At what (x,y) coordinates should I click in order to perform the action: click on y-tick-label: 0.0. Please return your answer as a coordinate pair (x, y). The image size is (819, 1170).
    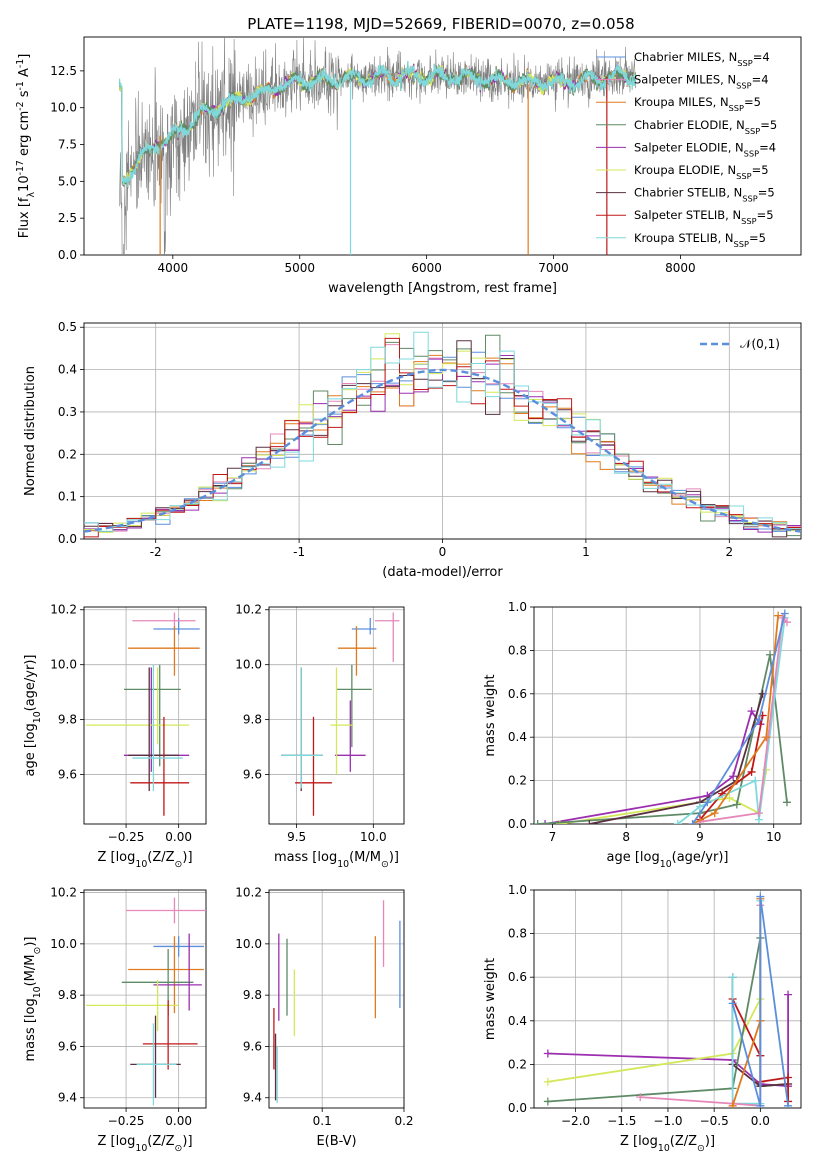
    Looking at the image, I should click on (67, 255).